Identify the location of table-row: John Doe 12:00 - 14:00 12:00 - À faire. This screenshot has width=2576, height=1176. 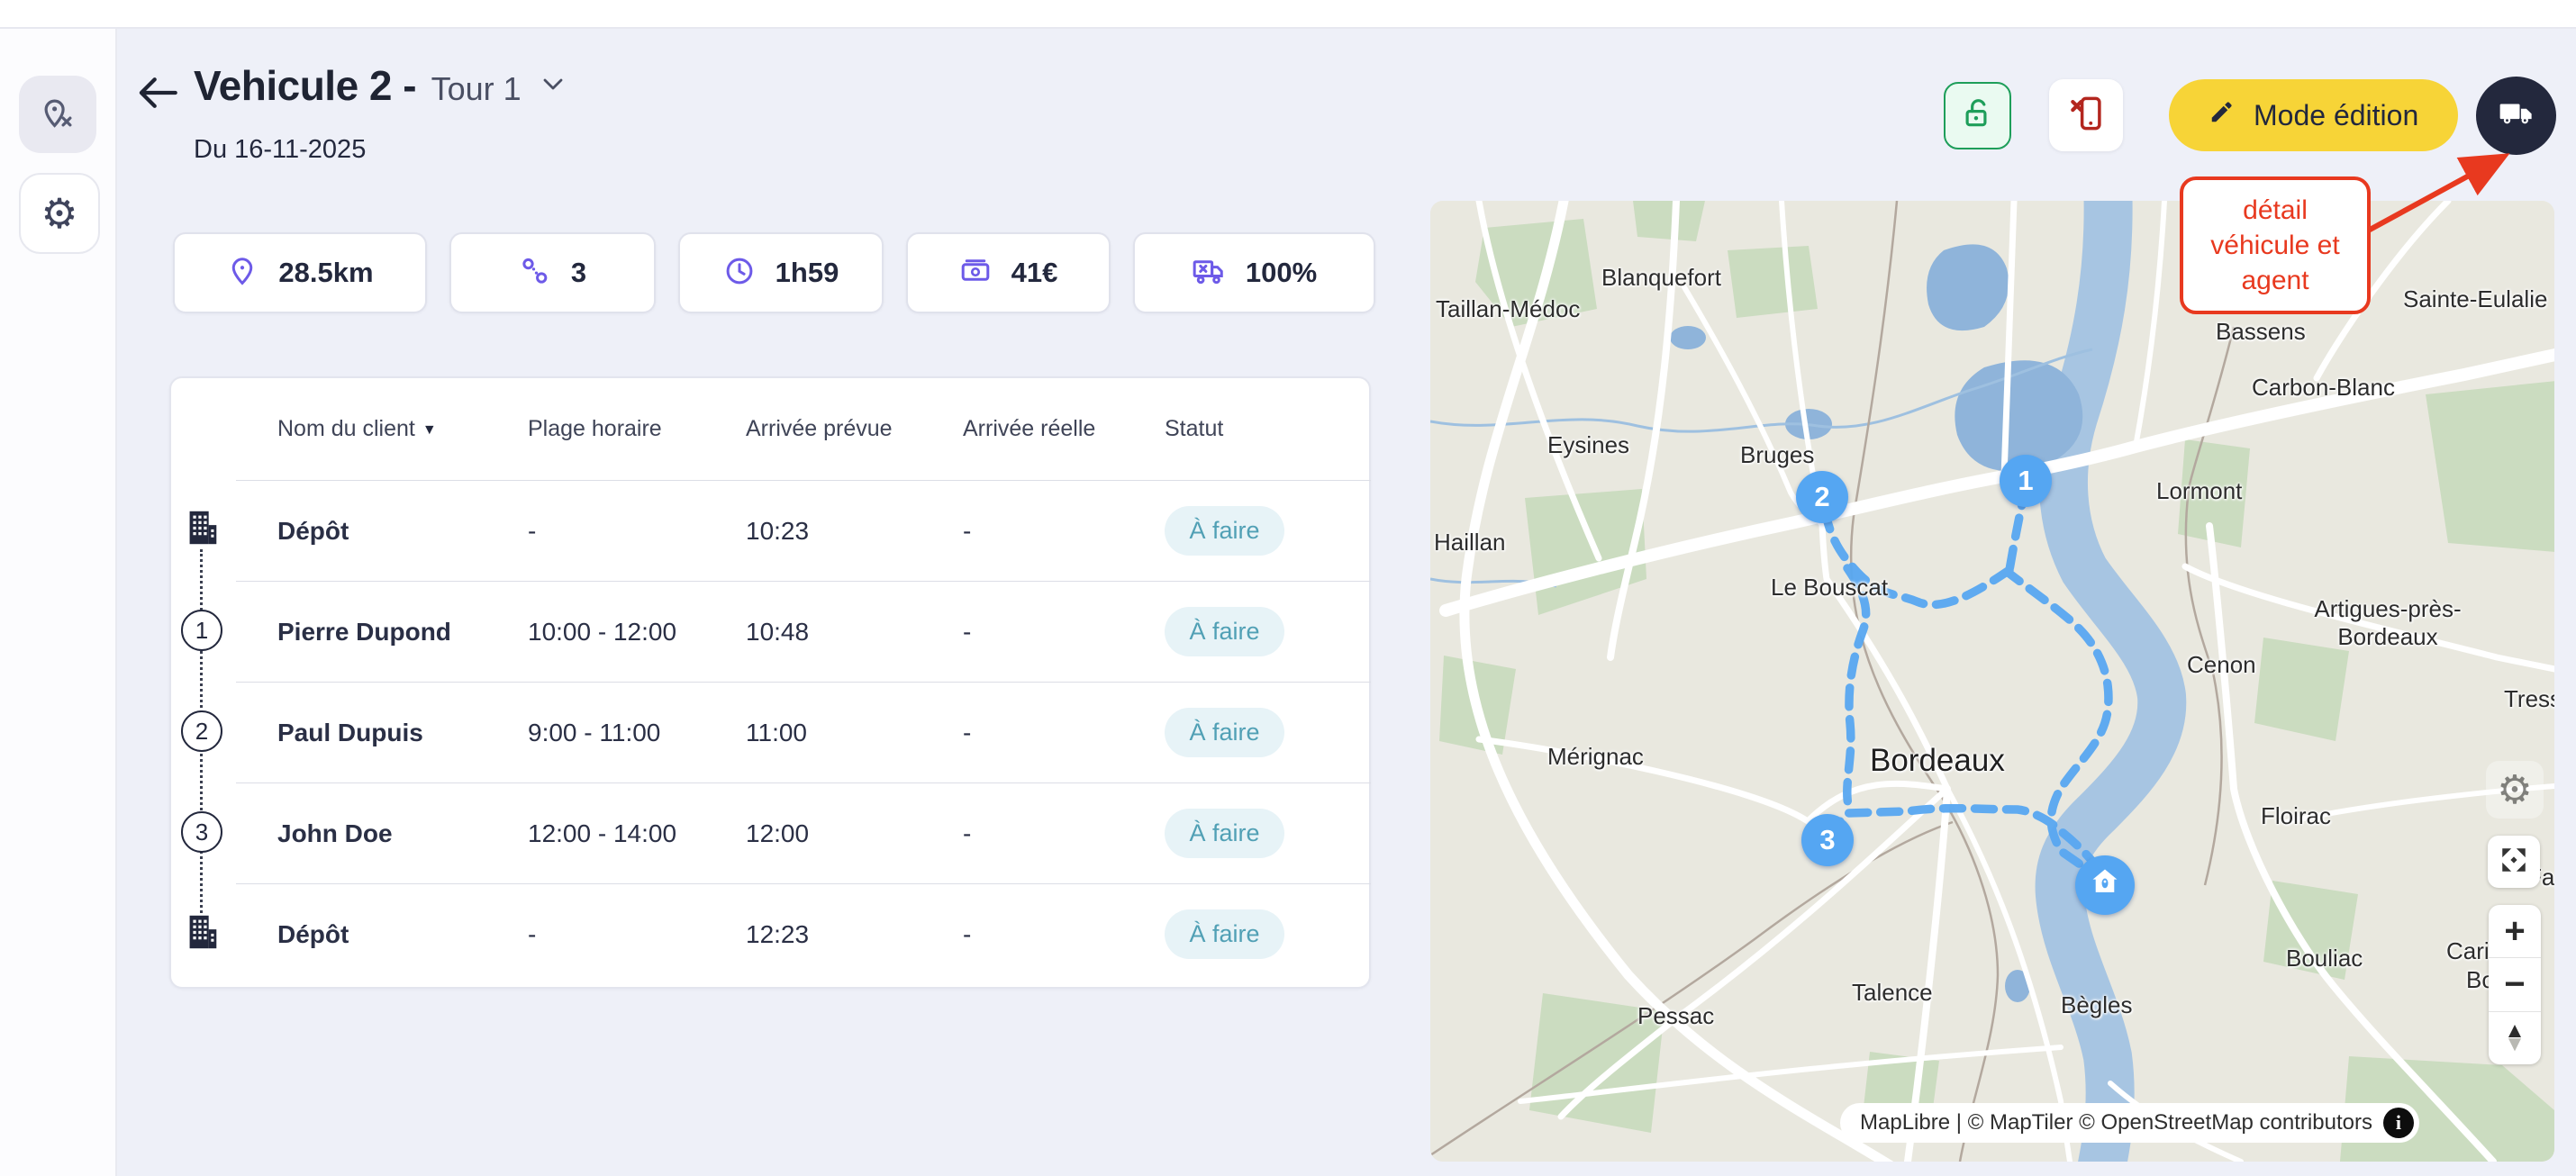
(803, 832).